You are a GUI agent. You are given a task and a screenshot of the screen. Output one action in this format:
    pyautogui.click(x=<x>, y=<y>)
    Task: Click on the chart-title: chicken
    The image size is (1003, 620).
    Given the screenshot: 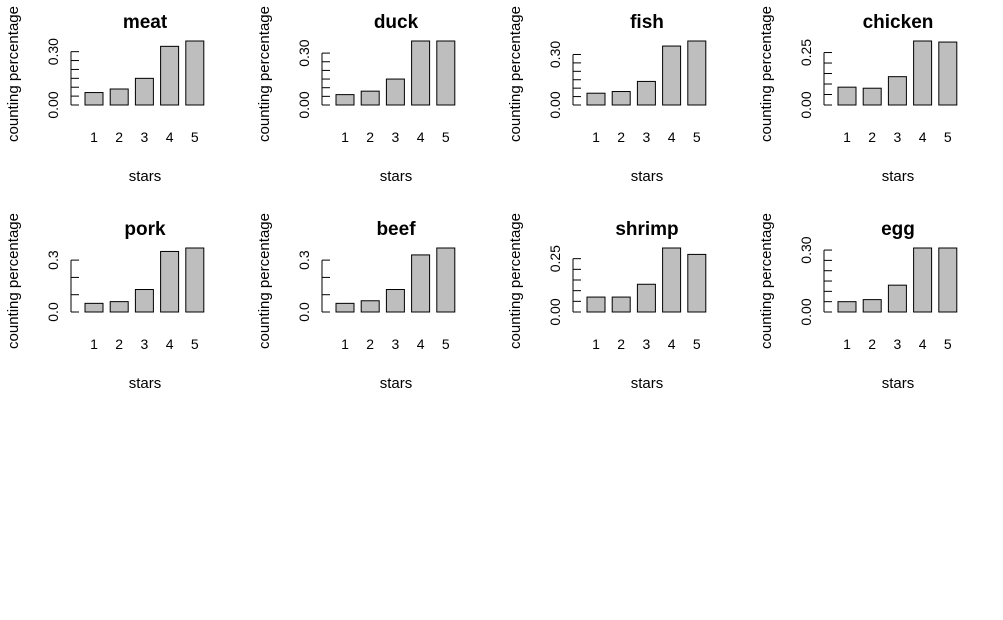 What is the action you would take?
    pyautogui.click(x=898, y=22)
    